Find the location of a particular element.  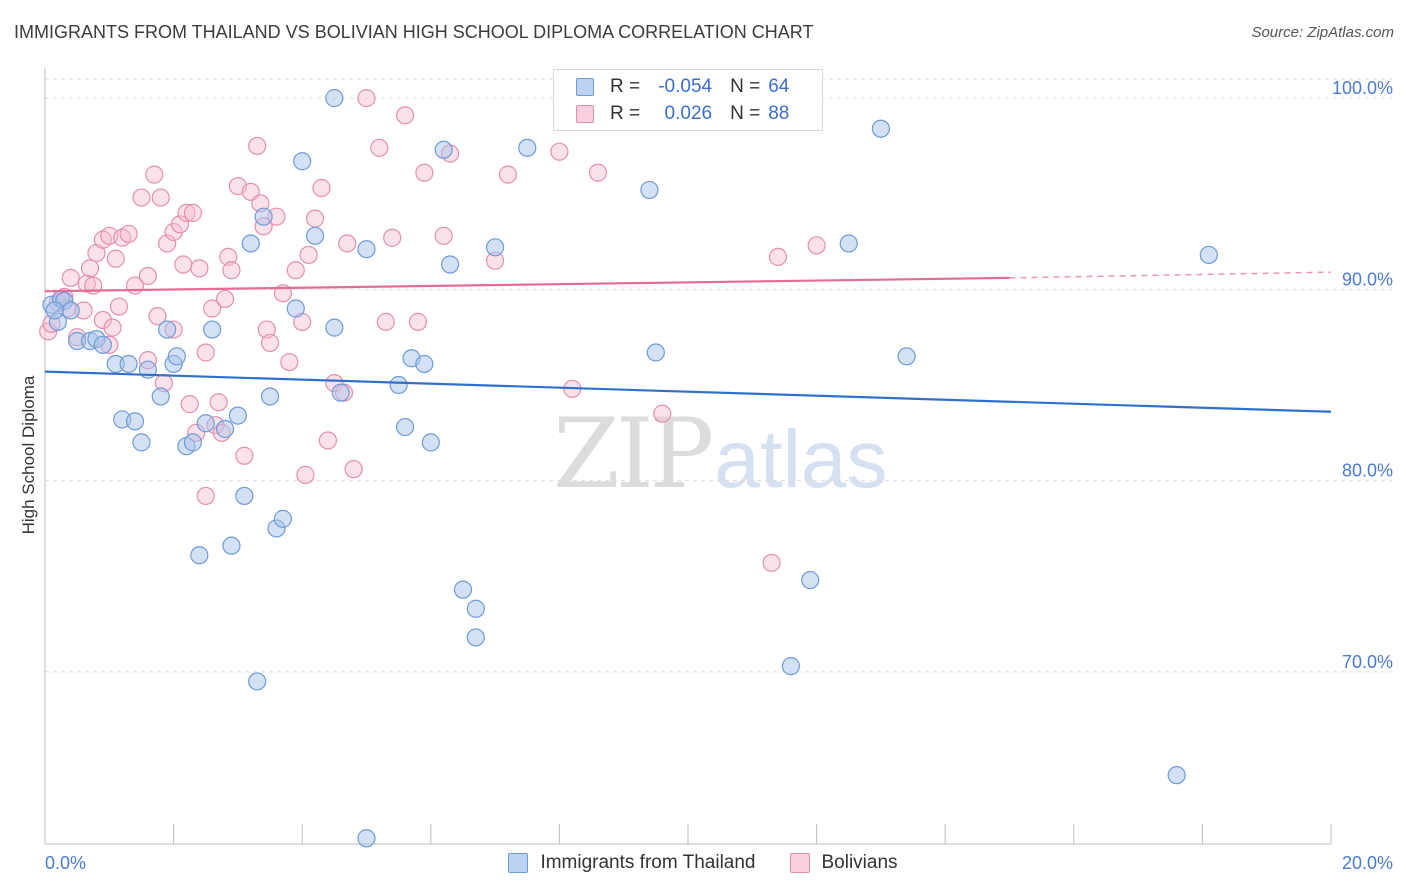

bottom-legend: Immigrants from Thailand Bolivians is located at coordinates (703, 863).